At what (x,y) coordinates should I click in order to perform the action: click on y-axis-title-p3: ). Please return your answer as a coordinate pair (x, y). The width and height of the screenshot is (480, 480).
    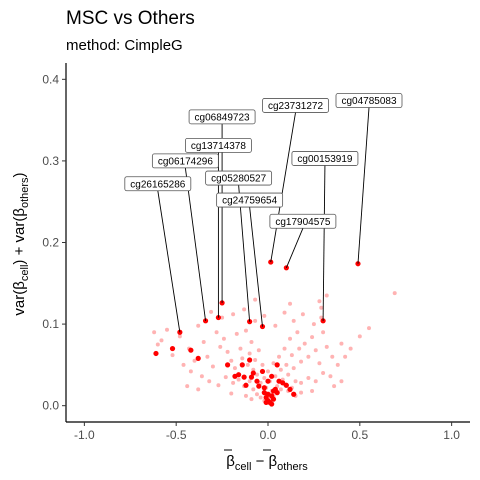
    Looking at the image, I should click on (19, 174).